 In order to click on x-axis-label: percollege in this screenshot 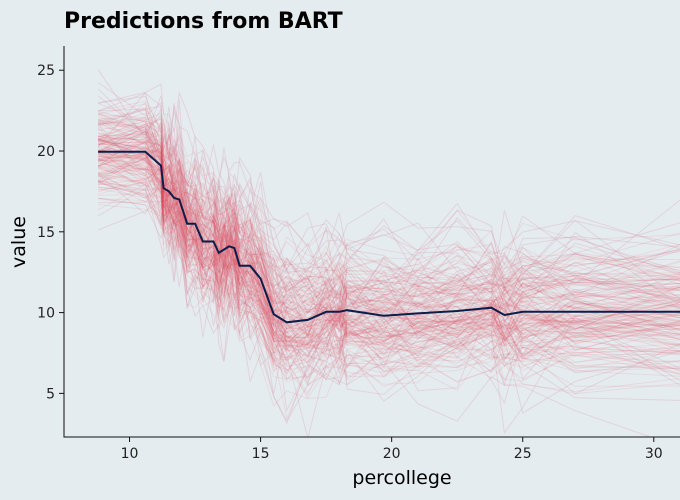, I will do `click(401, 478)`.